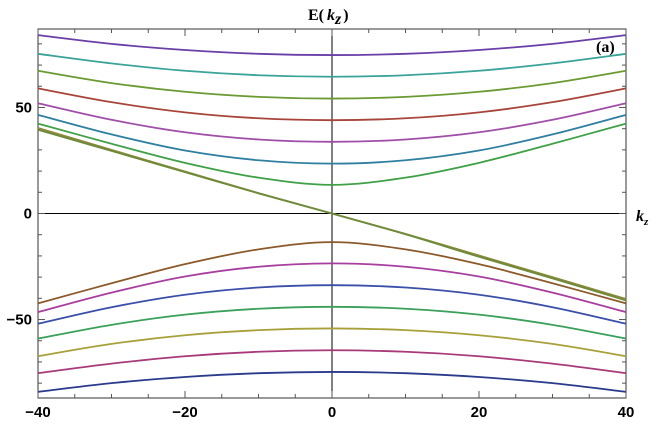  What do you see at coordinates (332, 412) in the screenshot?
I see `x-tick-label: 0` at bounding box center [332, 412].